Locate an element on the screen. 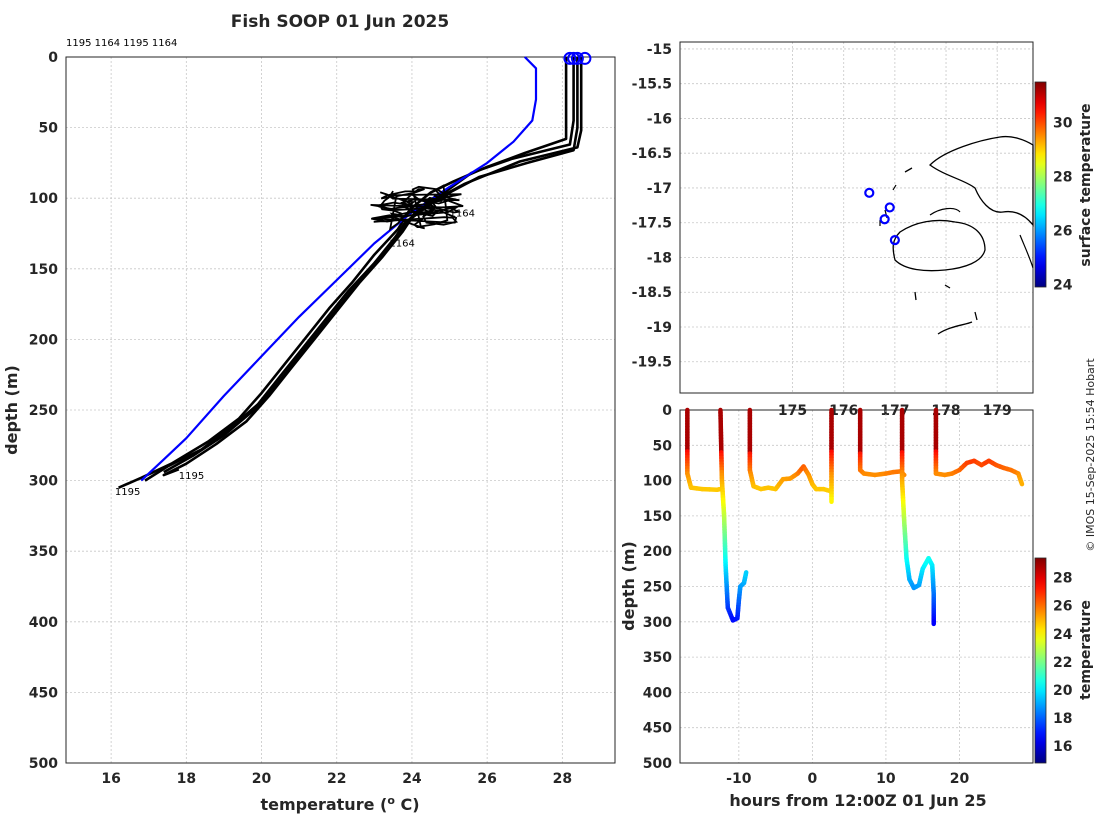  map-colorbar is located at coordinates (1040, 184).